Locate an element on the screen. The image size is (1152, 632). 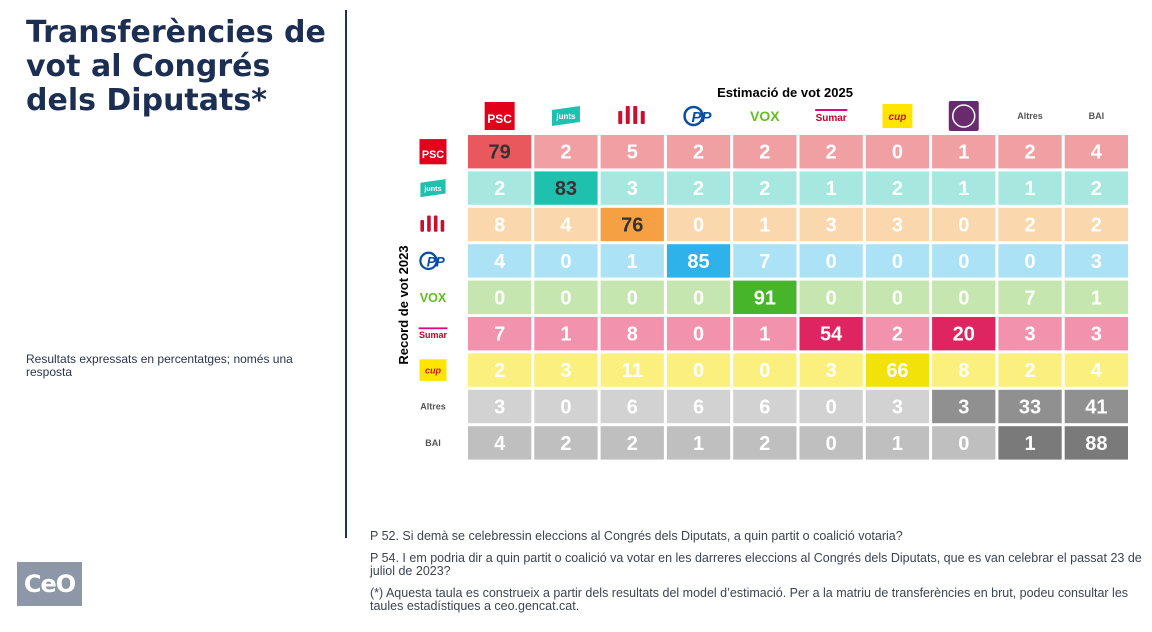
party-logo-psc: PSC is located at coordinates (433, 152).